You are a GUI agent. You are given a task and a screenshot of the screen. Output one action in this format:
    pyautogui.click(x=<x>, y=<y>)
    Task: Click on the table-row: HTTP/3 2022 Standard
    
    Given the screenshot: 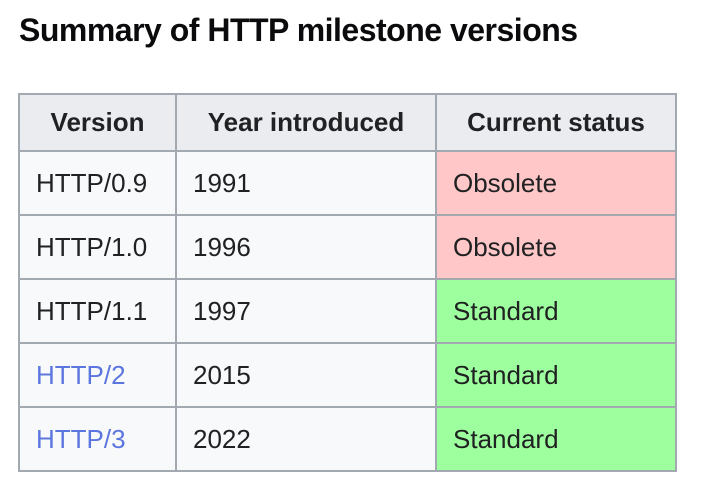 What is the action you would take?
    pyautogui.click(x=347, y=439)
    